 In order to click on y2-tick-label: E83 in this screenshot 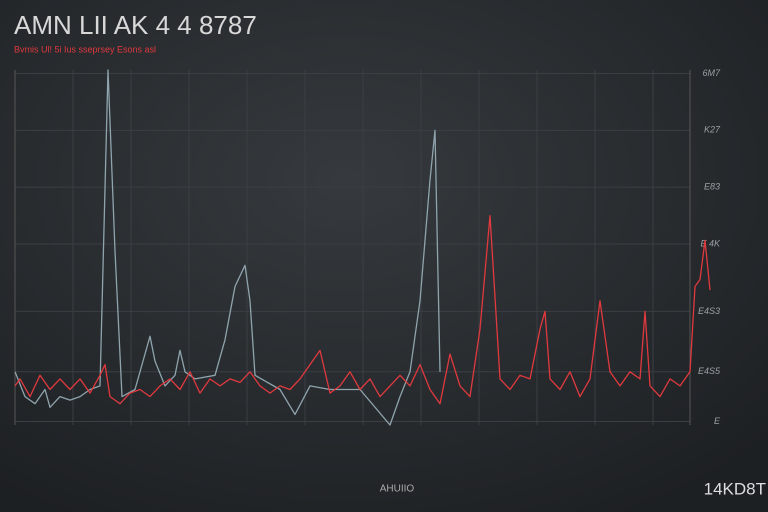, I will do `click(712, 187)`.